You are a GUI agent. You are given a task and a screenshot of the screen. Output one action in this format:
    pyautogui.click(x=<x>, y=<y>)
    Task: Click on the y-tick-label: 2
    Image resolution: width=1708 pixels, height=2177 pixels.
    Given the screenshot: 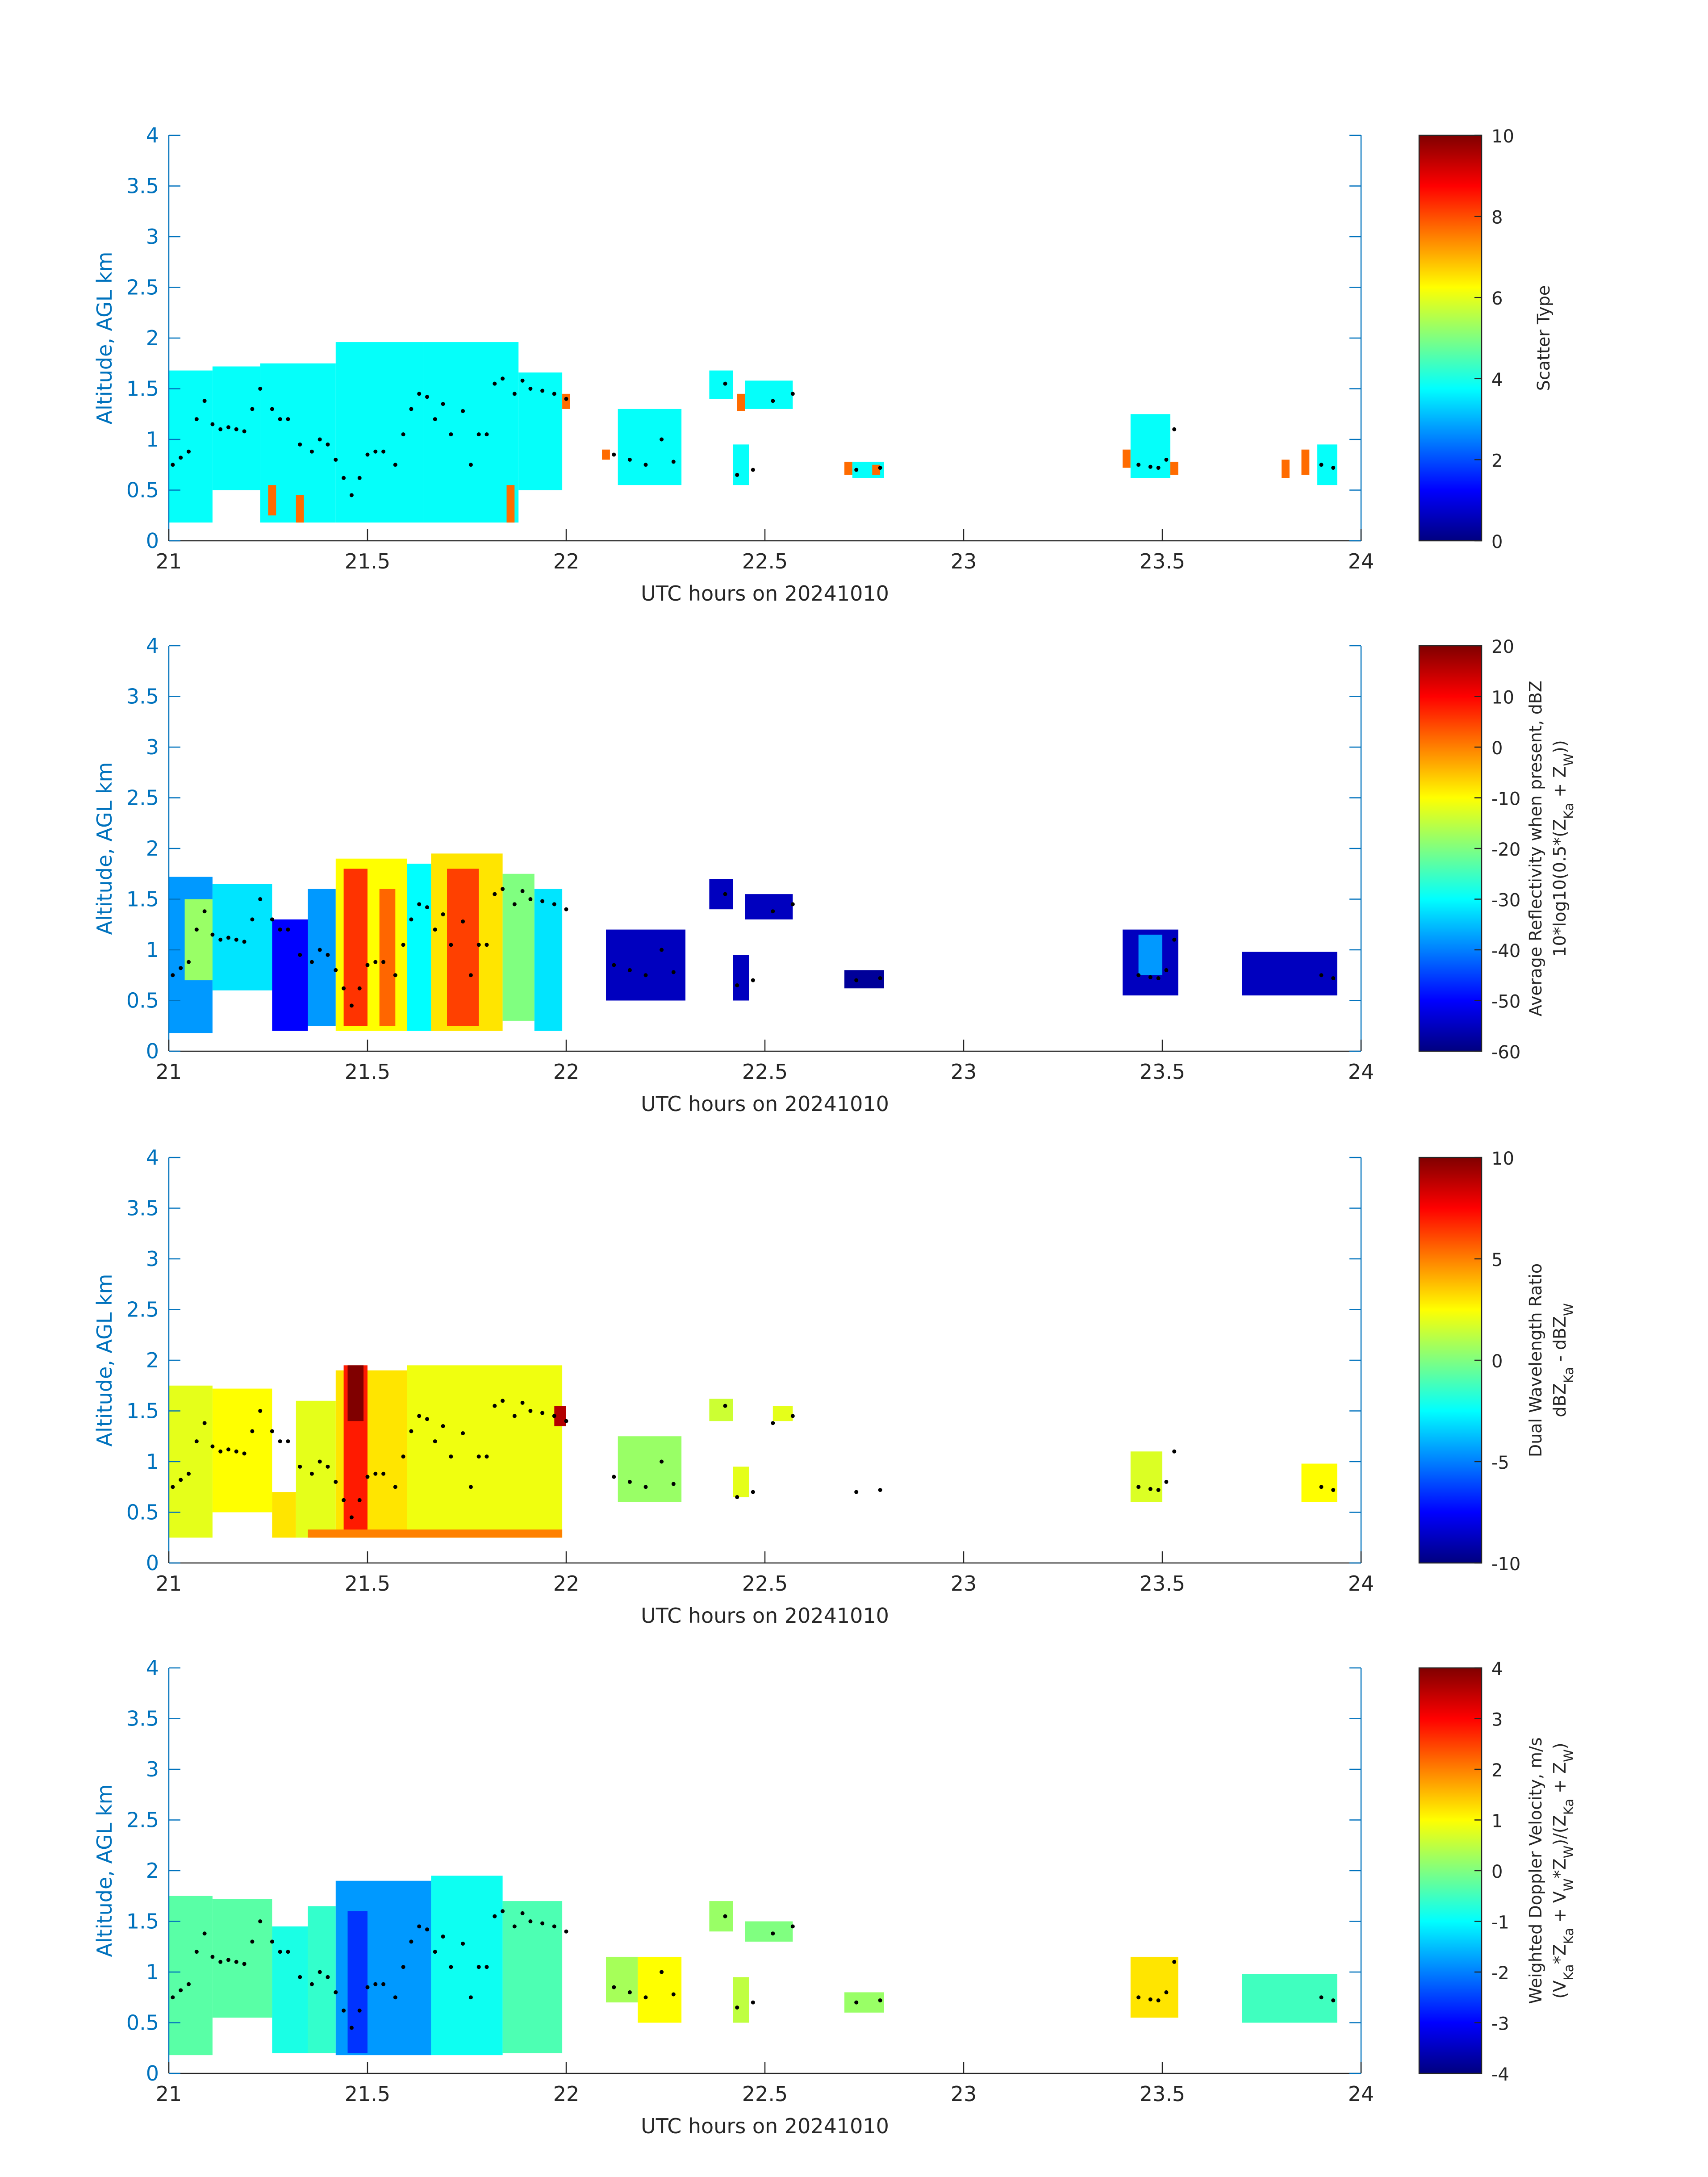 What is the action you would take?
    pyautogui.click(x=152, y=338)
    